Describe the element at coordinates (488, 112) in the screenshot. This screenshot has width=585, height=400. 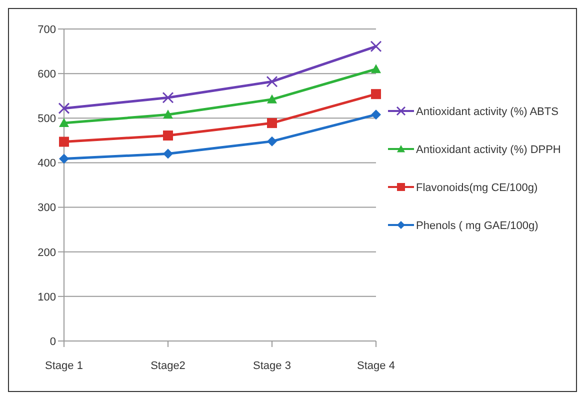
I see `legend-label: Antioxidant activity (%) ABTS` at that location.